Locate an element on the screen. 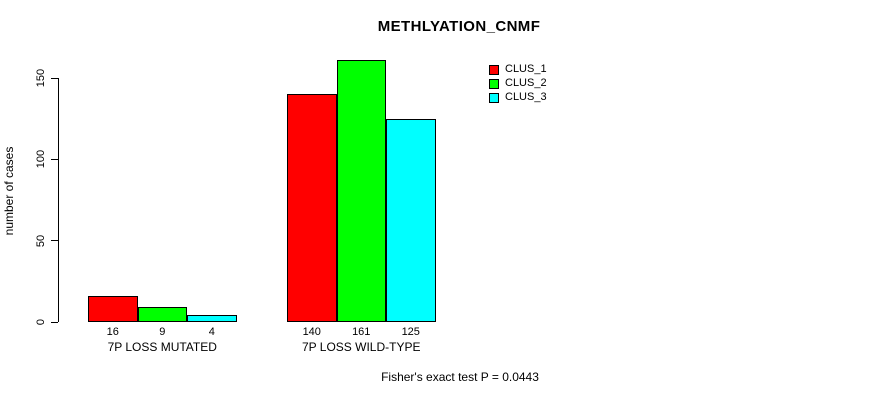 This screenshot has height=400, width=890. legend: CLUS_1 CLUS_2 CLUS_3 is located at coordinates (518, 83).